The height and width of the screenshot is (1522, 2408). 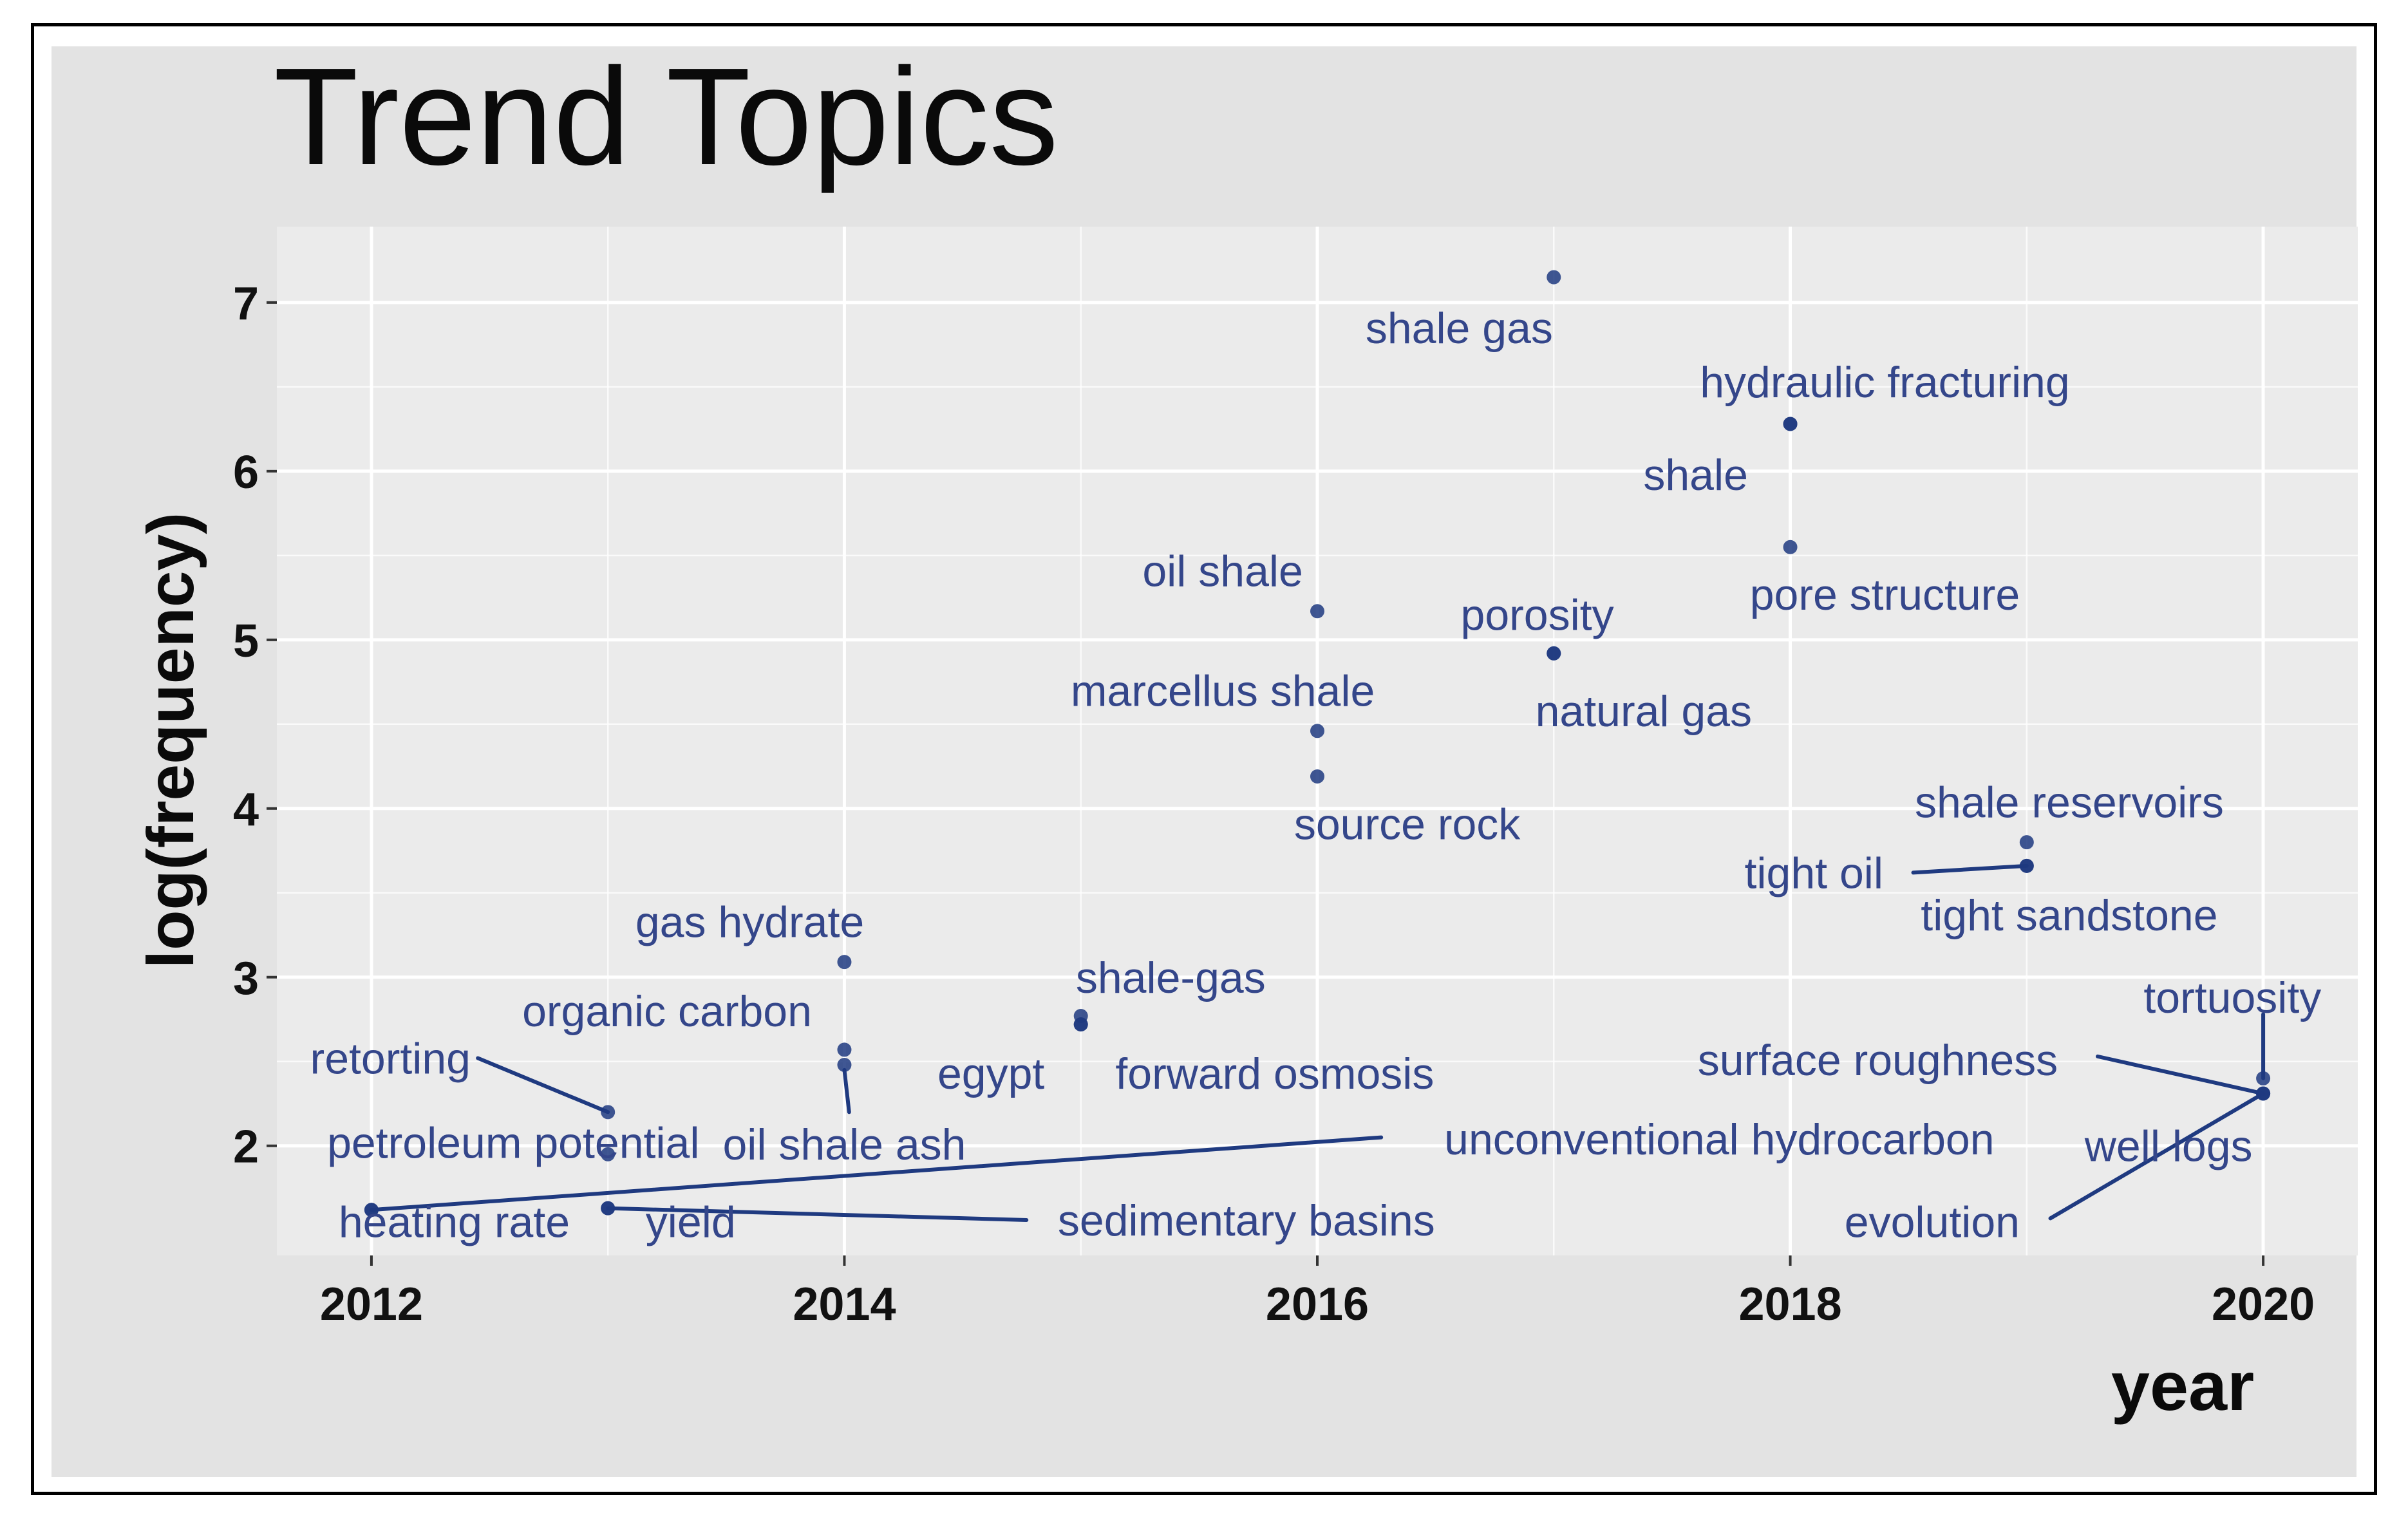 What do you see at coordinates (2069, 915) in the screenshot?
I see `point-label: tight sandstone` at bounding box center [2069, 915].